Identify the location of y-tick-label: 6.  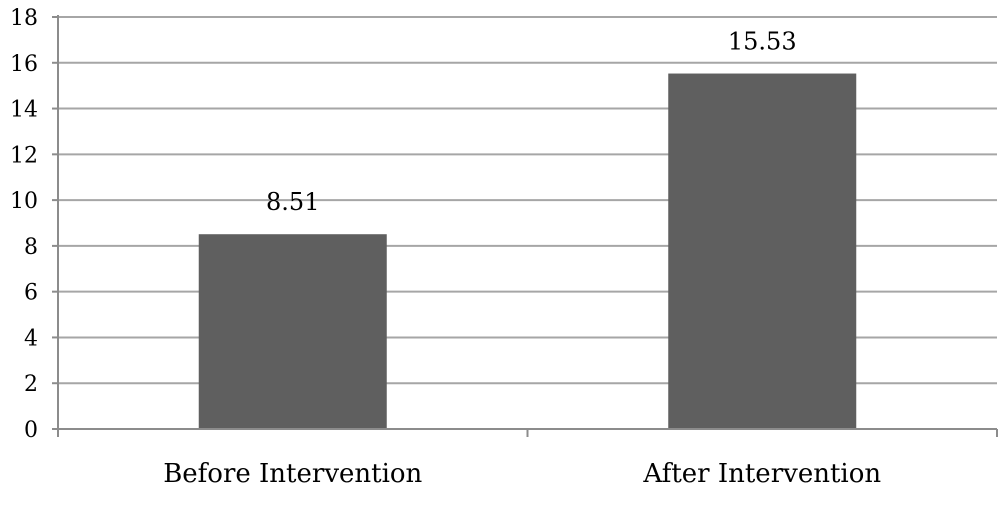
(31, 293).